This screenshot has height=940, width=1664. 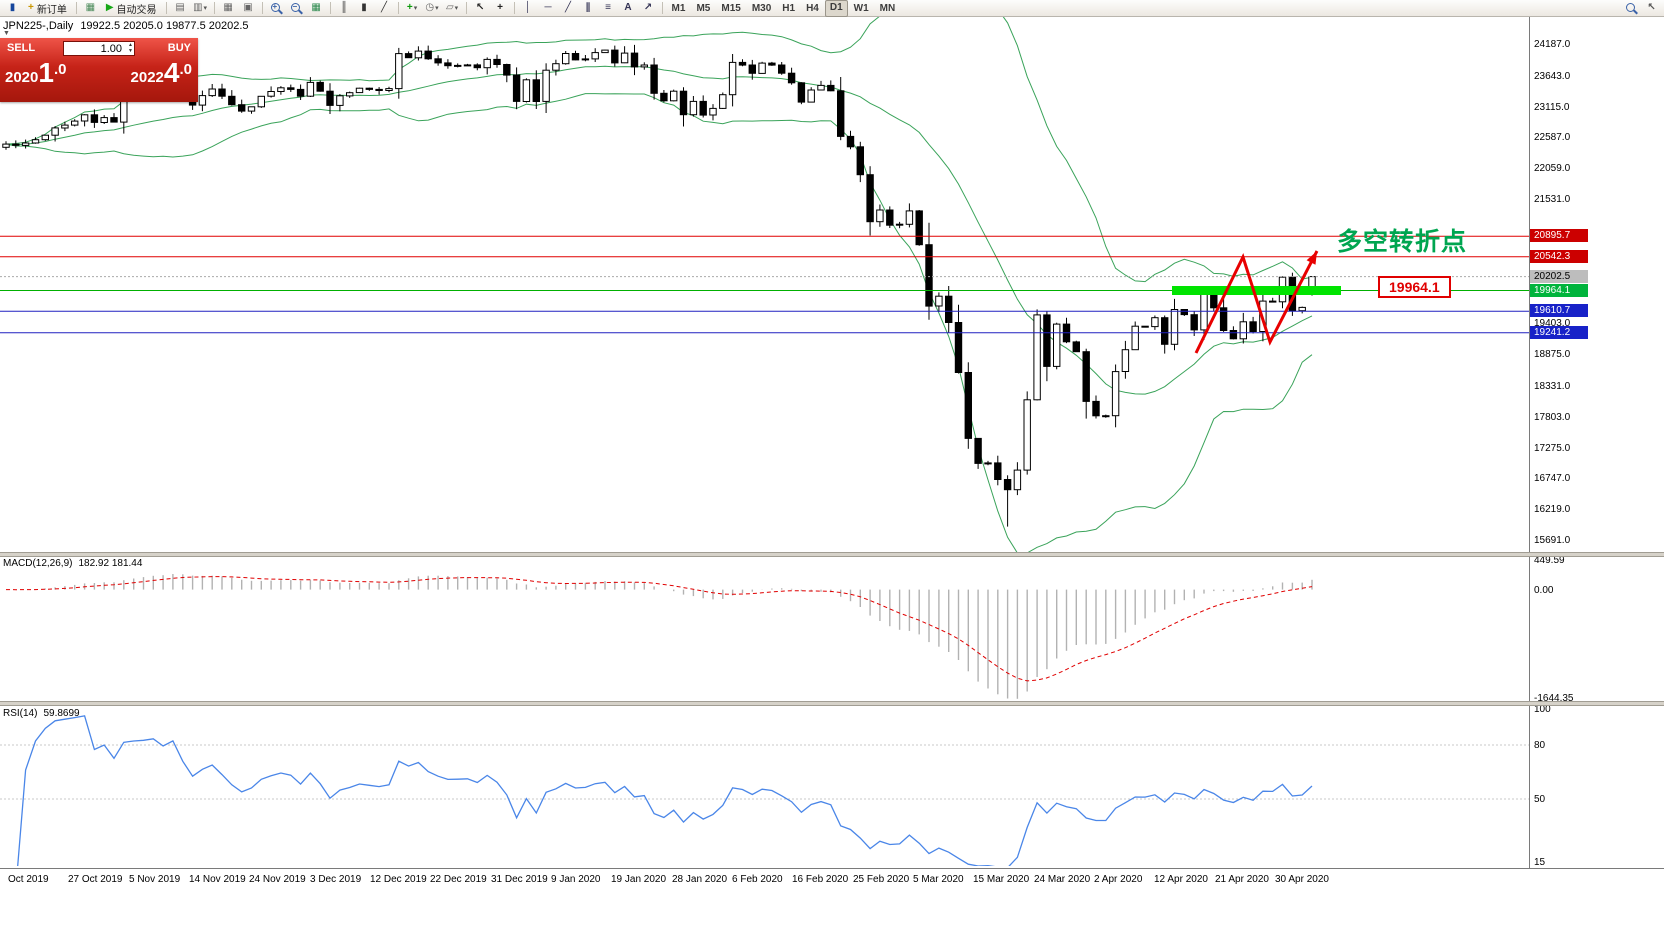 I want to click on period-clock-icon: ◷ ▾, so click(x=432, y=8).